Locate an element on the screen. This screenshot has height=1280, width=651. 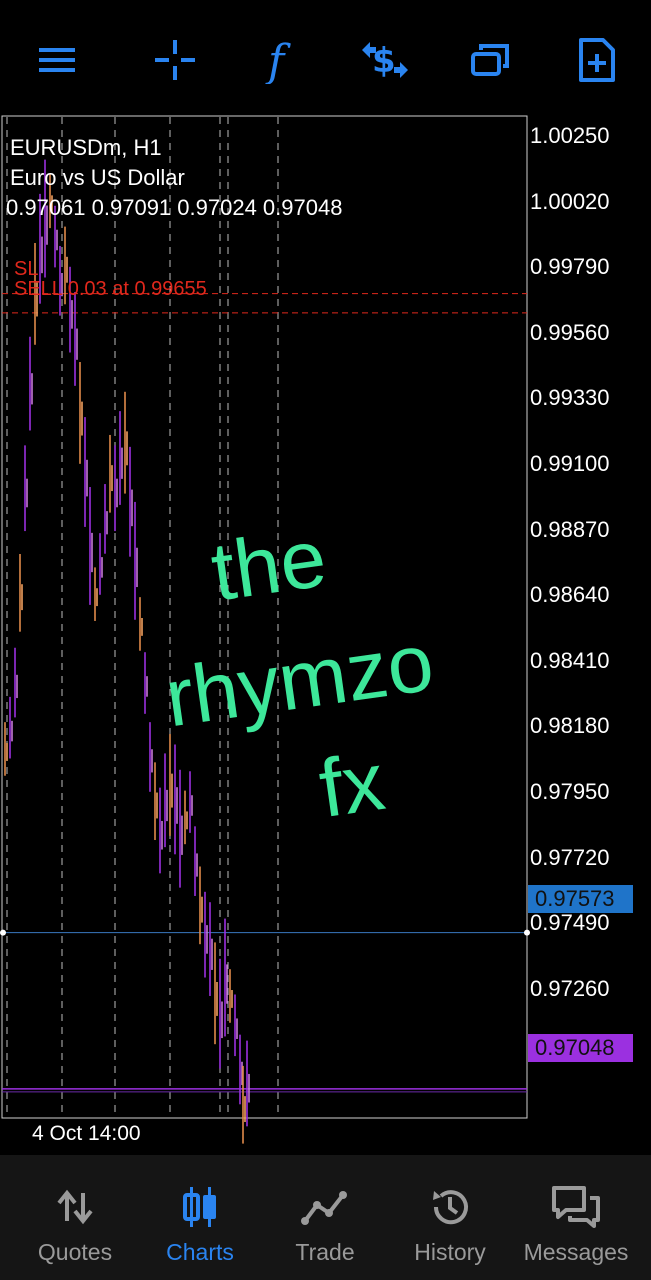
menu-icon is located at coordinates (57, 60).